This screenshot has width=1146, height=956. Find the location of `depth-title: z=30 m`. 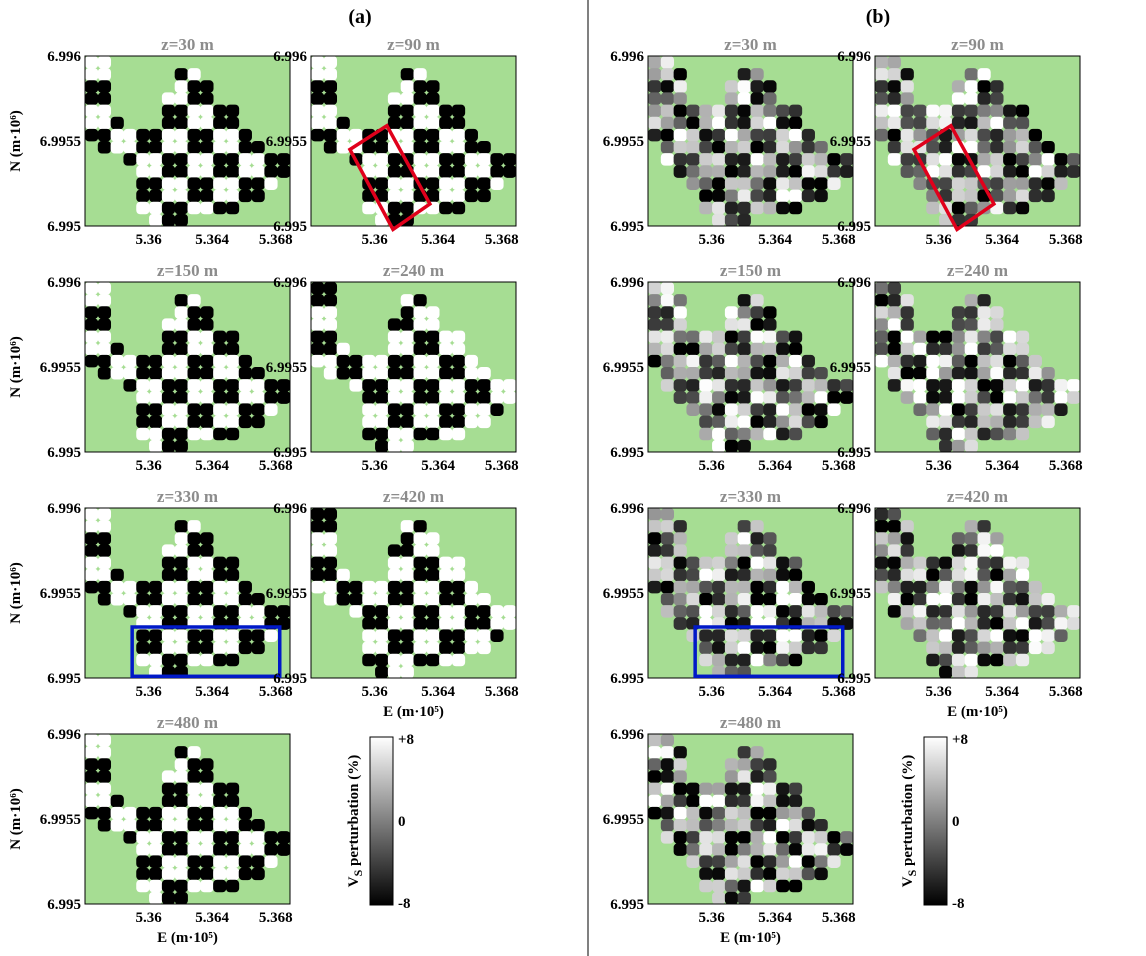

depth-title: z=30 m is located at coordinates (187, 44).